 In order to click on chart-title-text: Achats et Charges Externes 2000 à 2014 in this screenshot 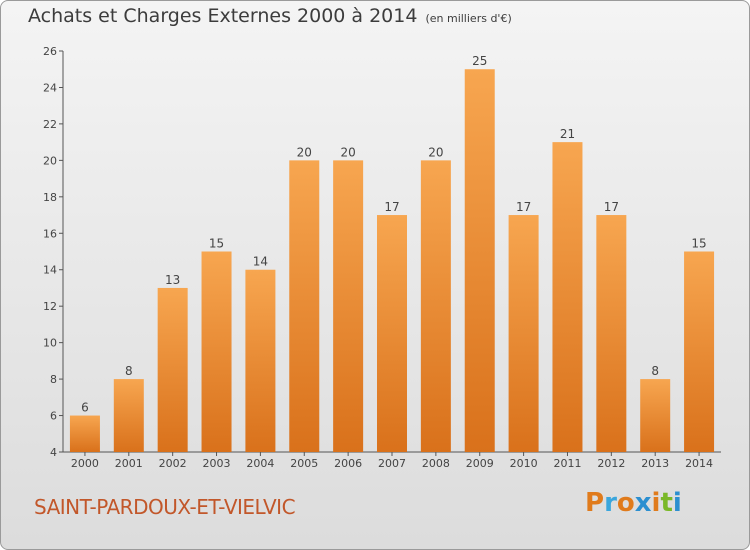, I will do `click(223, 16)`.